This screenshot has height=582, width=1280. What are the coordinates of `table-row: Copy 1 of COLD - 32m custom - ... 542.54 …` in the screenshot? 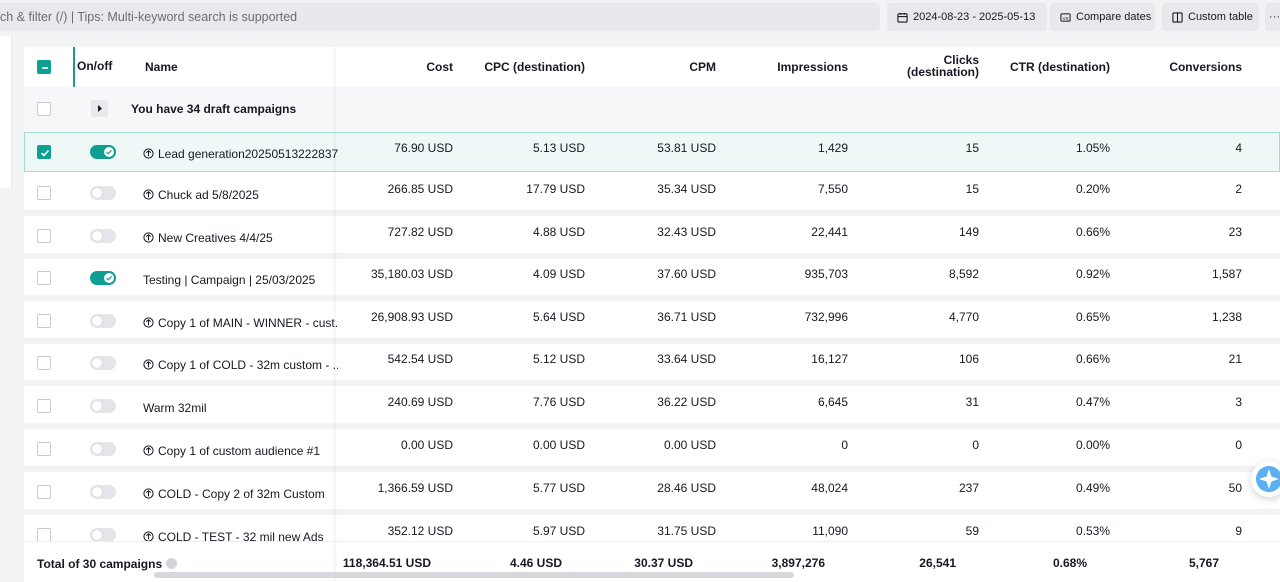 It's located at (652, 365).